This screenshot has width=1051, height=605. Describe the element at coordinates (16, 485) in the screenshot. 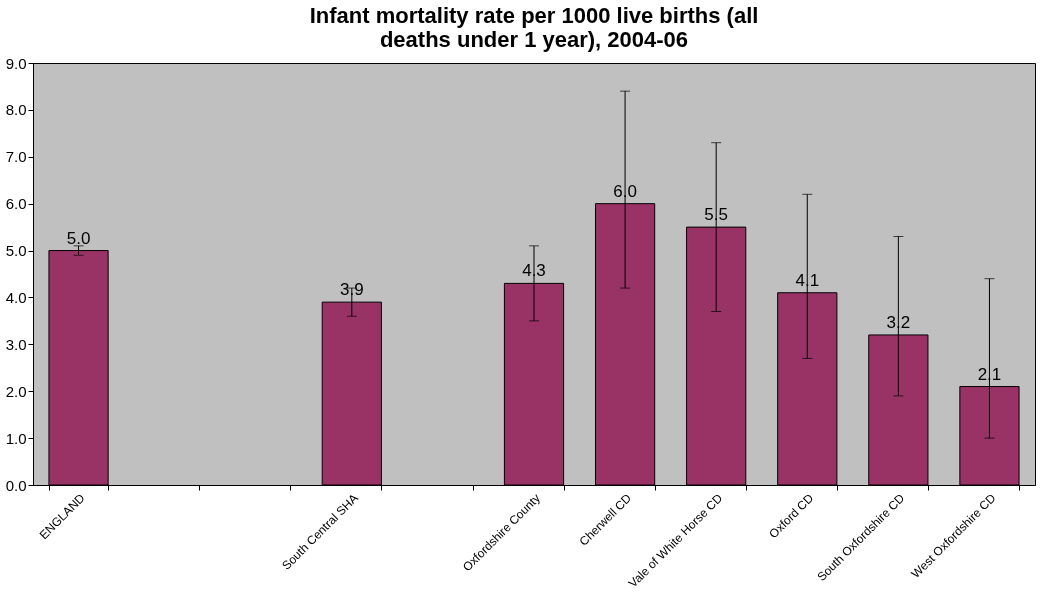

I see `y-tick-label: 0.0` at that location.